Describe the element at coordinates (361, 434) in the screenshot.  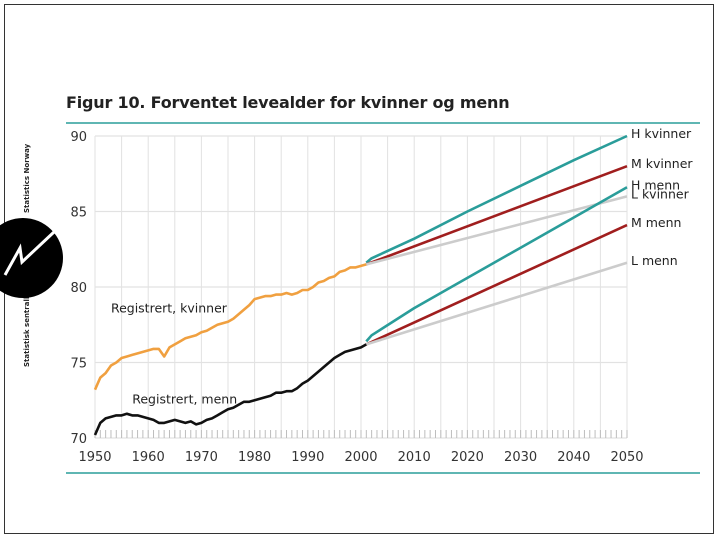
I see `minor-ticks` at that location.